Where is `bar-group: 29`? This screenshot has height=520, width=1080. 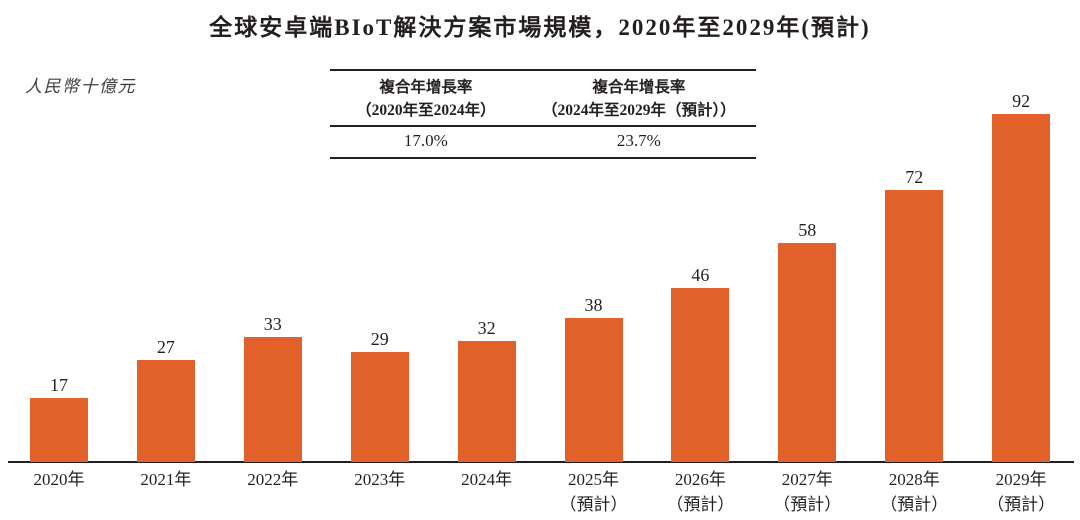
bar-group: 29 is located at coordinates (380, 395).